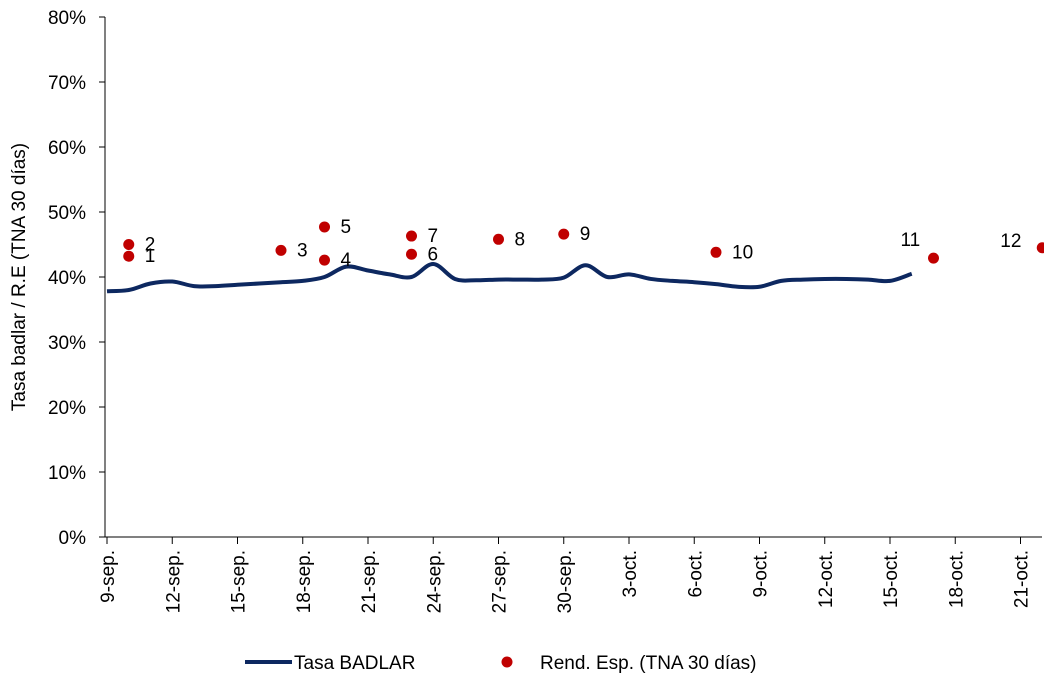  I want to click on point-label-5: 5, so click(346, 227).